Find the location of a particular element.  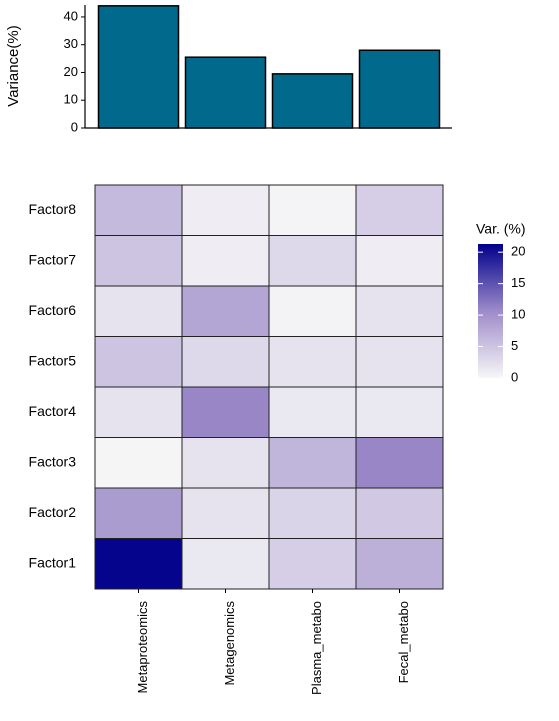

y-tick-label: 30 is located at coordinates (71, 43).